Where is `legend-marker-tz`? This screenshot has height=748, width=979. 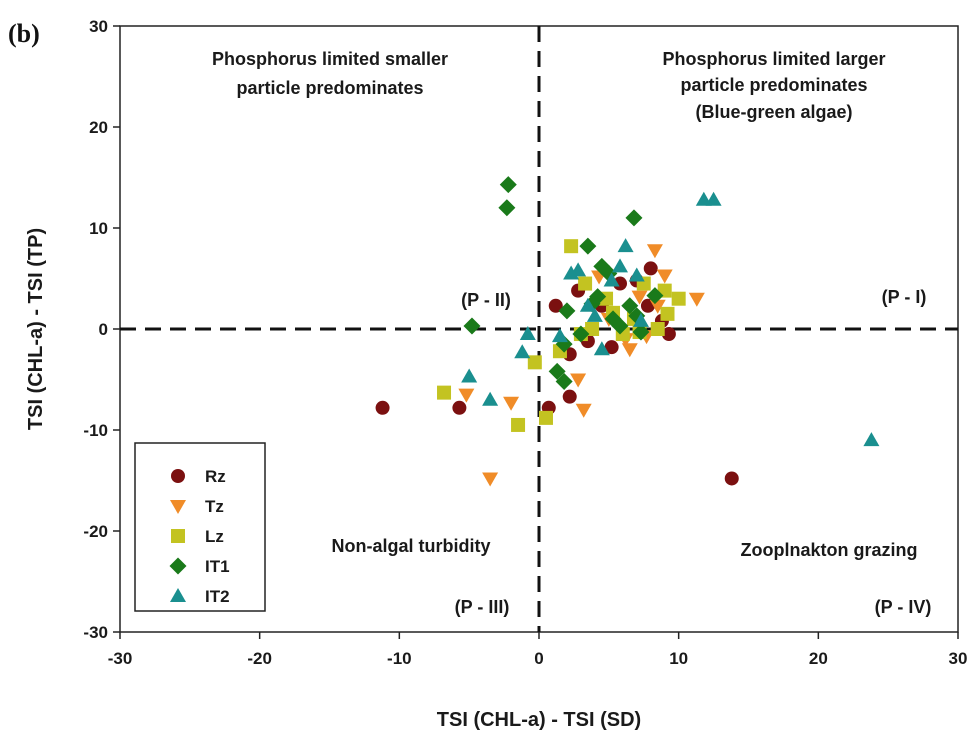
legend-marker-tz is located at coordinates (178, 507).